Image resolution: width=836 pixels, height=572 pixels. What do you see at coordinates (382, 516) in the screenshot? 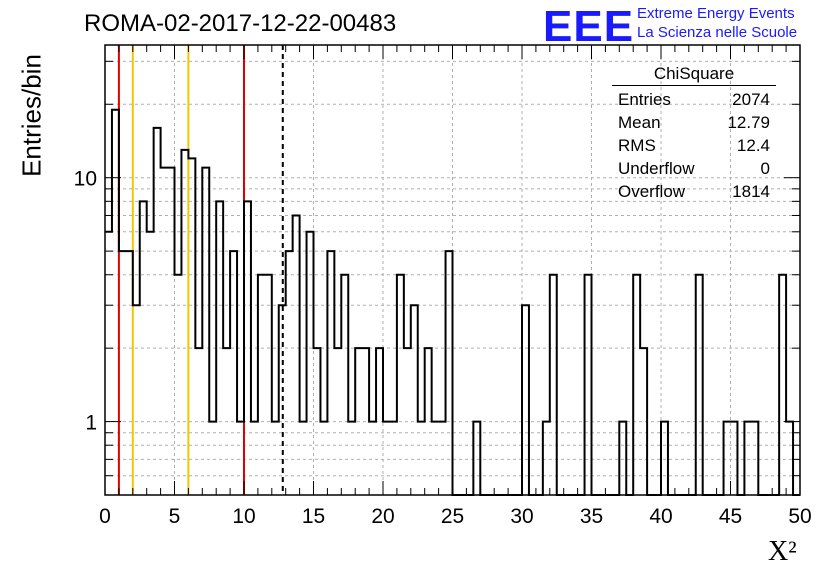
I see `x-tick-label: 20` at bounding box center [382, 516].